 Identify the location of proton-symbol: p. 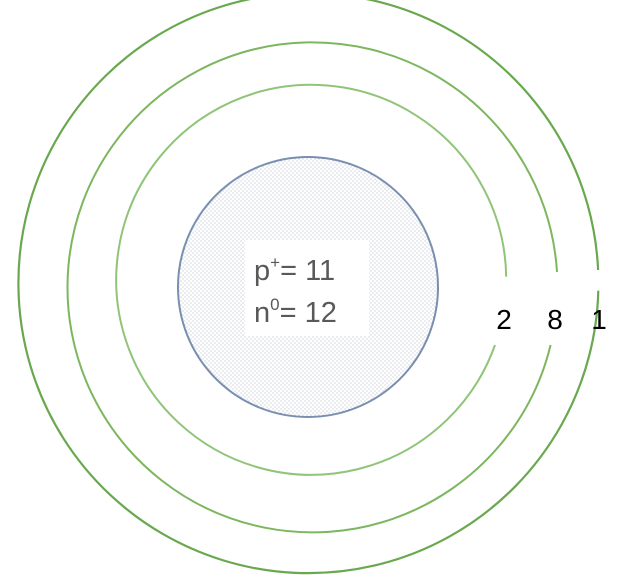
(262, 271).